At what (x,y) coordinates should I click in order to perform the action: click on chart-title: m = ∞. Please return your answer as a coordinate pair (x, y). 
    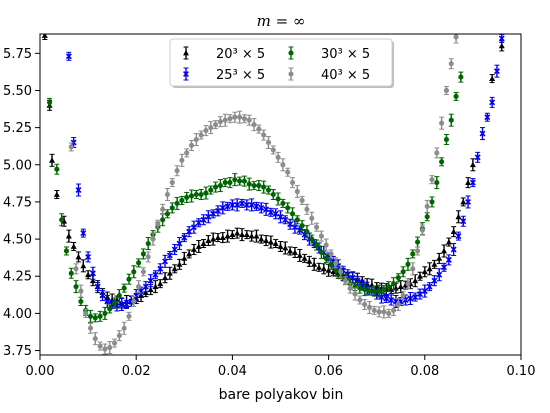
    Looking at the image, I should click on (281, 21).